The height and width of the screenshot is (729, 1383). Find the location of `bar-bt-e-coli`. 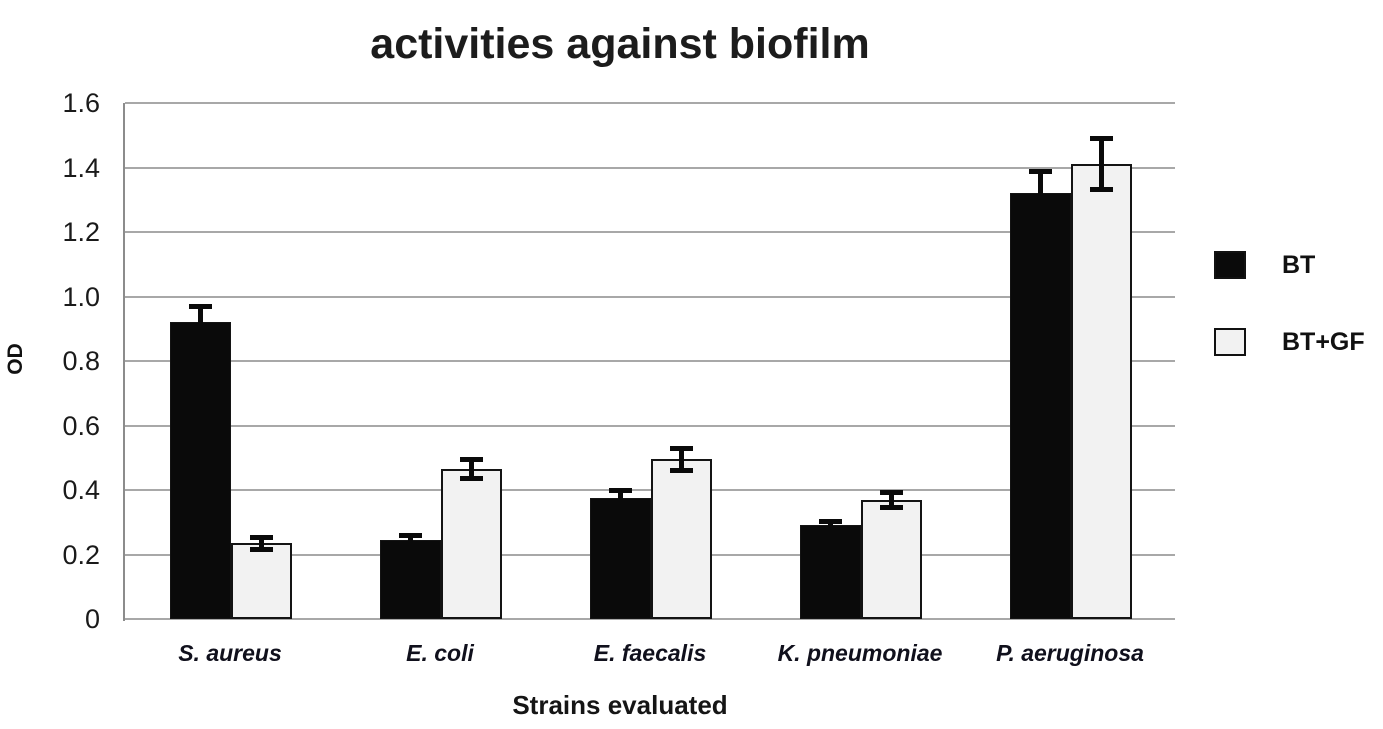

bar-bt-e-coli is located at coordinates (410, 579).